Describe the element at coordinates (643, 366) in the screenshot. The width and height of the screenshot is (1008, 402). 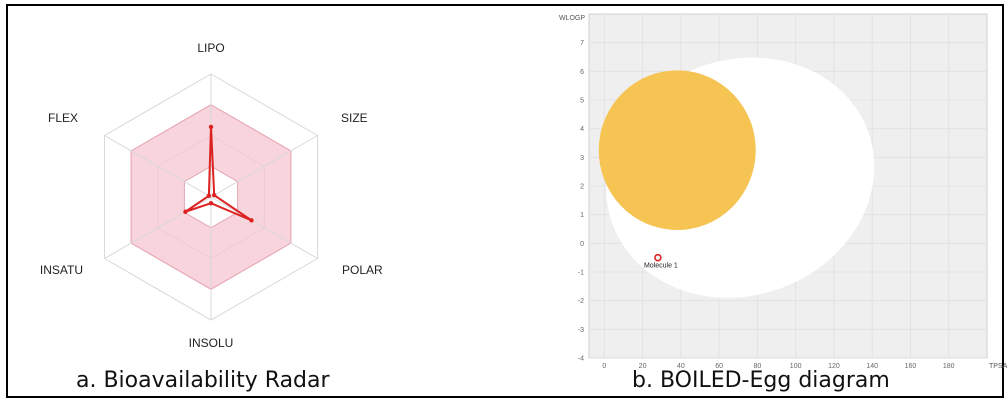
I see `egg-x-tick-label: 20` at that location.